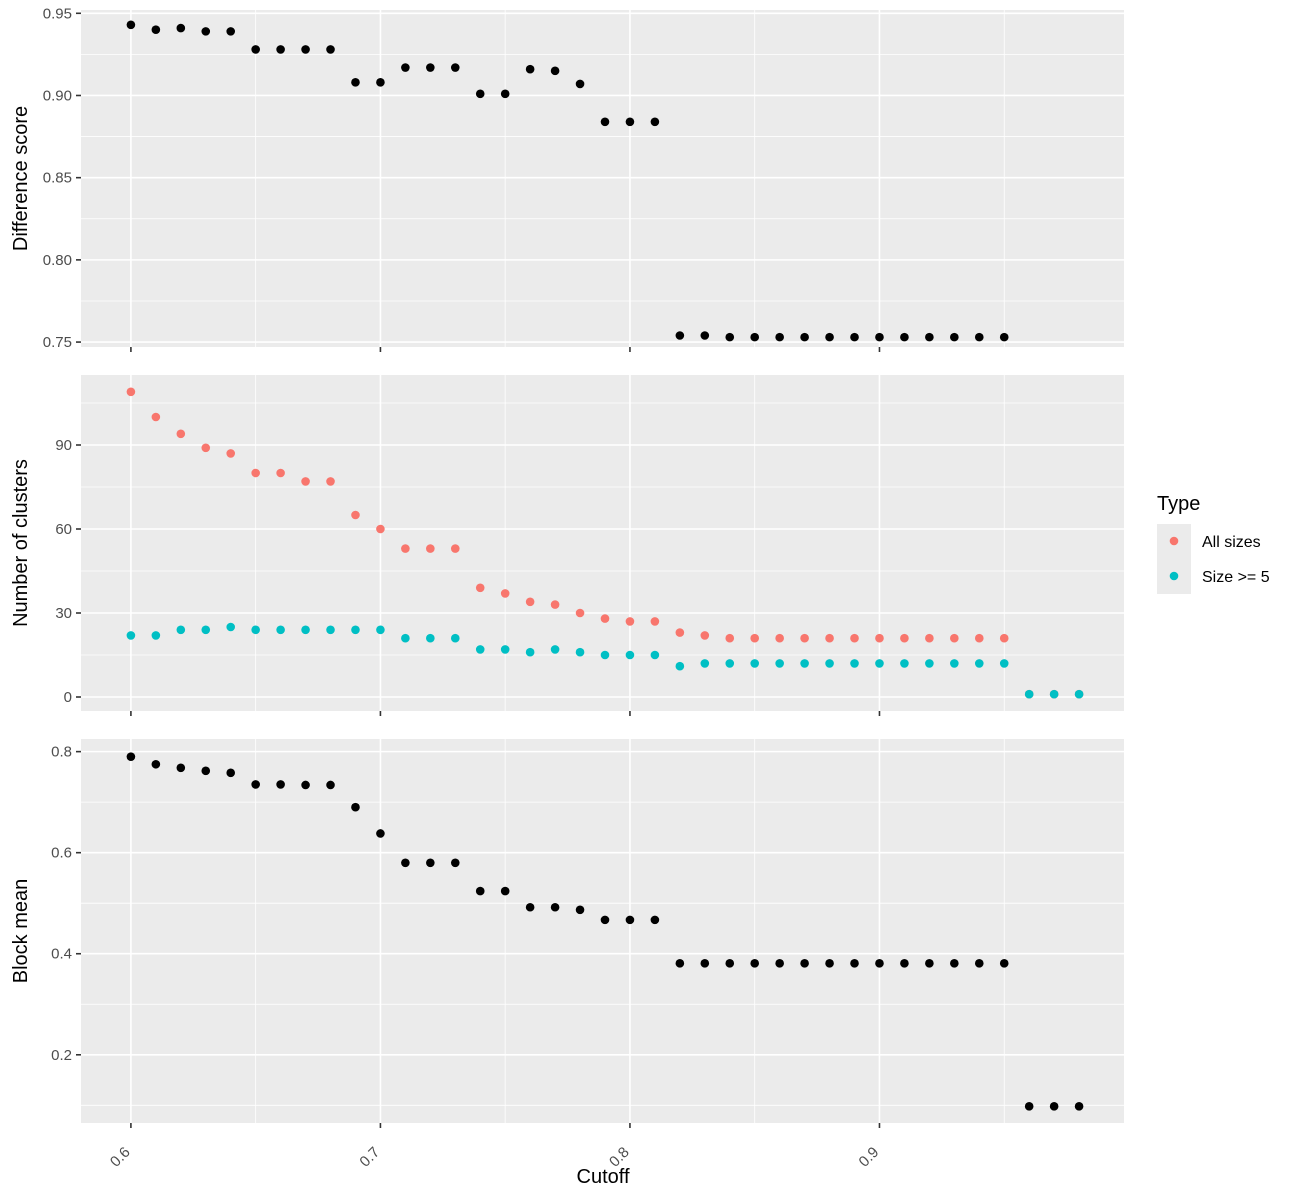 Image resolution: width=1300 pixels, height=1200 pixels. Describe the element at coordinates (1231, 542) in the screenshot. I see `legend-label-all-sizes: All sizes` at that location.